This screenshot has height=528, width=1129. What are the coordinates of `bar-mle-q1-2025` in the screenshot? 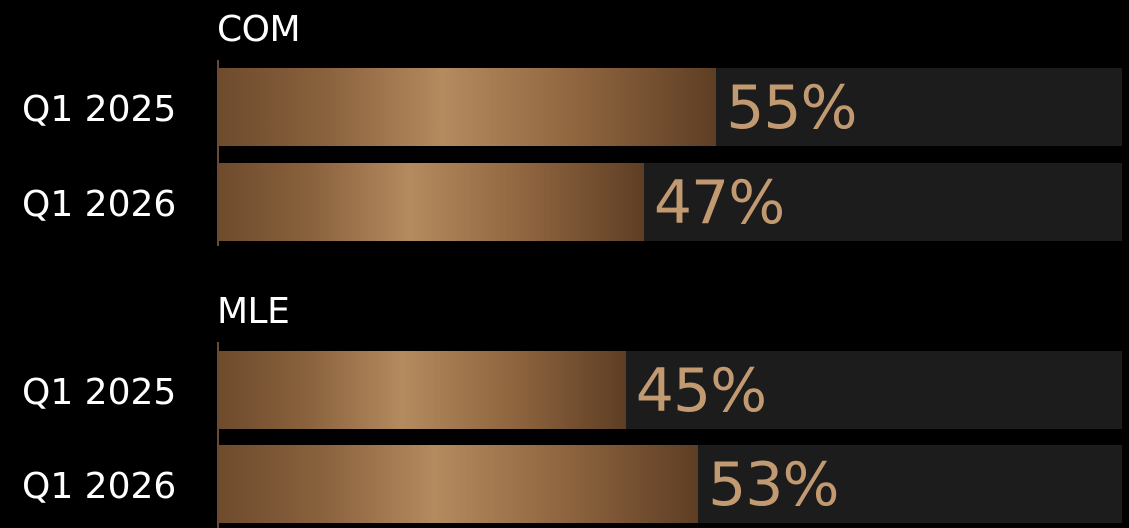 It's located at (422, 390).